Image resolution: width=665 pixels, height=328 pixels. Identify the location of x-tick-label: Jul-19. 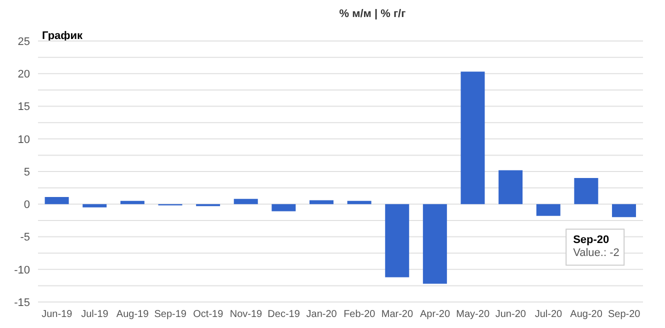
(95, 314).